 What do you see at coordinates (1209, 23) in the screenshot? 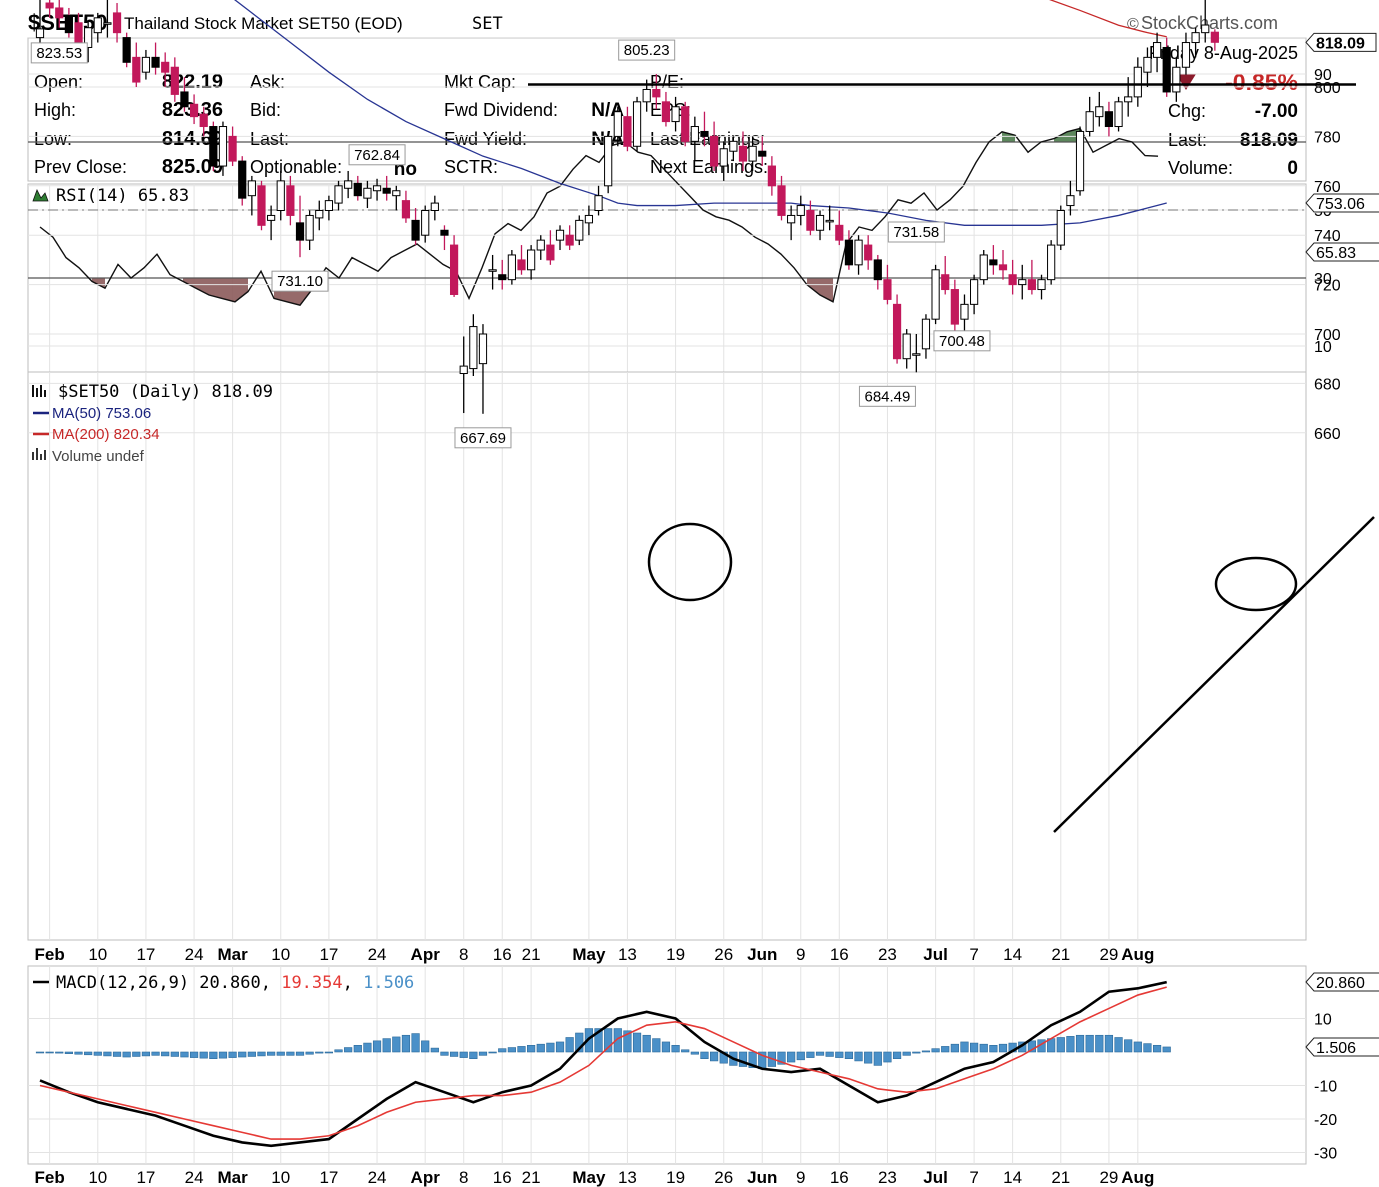
I see `brand-name: StockCharts.com` at bounding box center [1209, 23].